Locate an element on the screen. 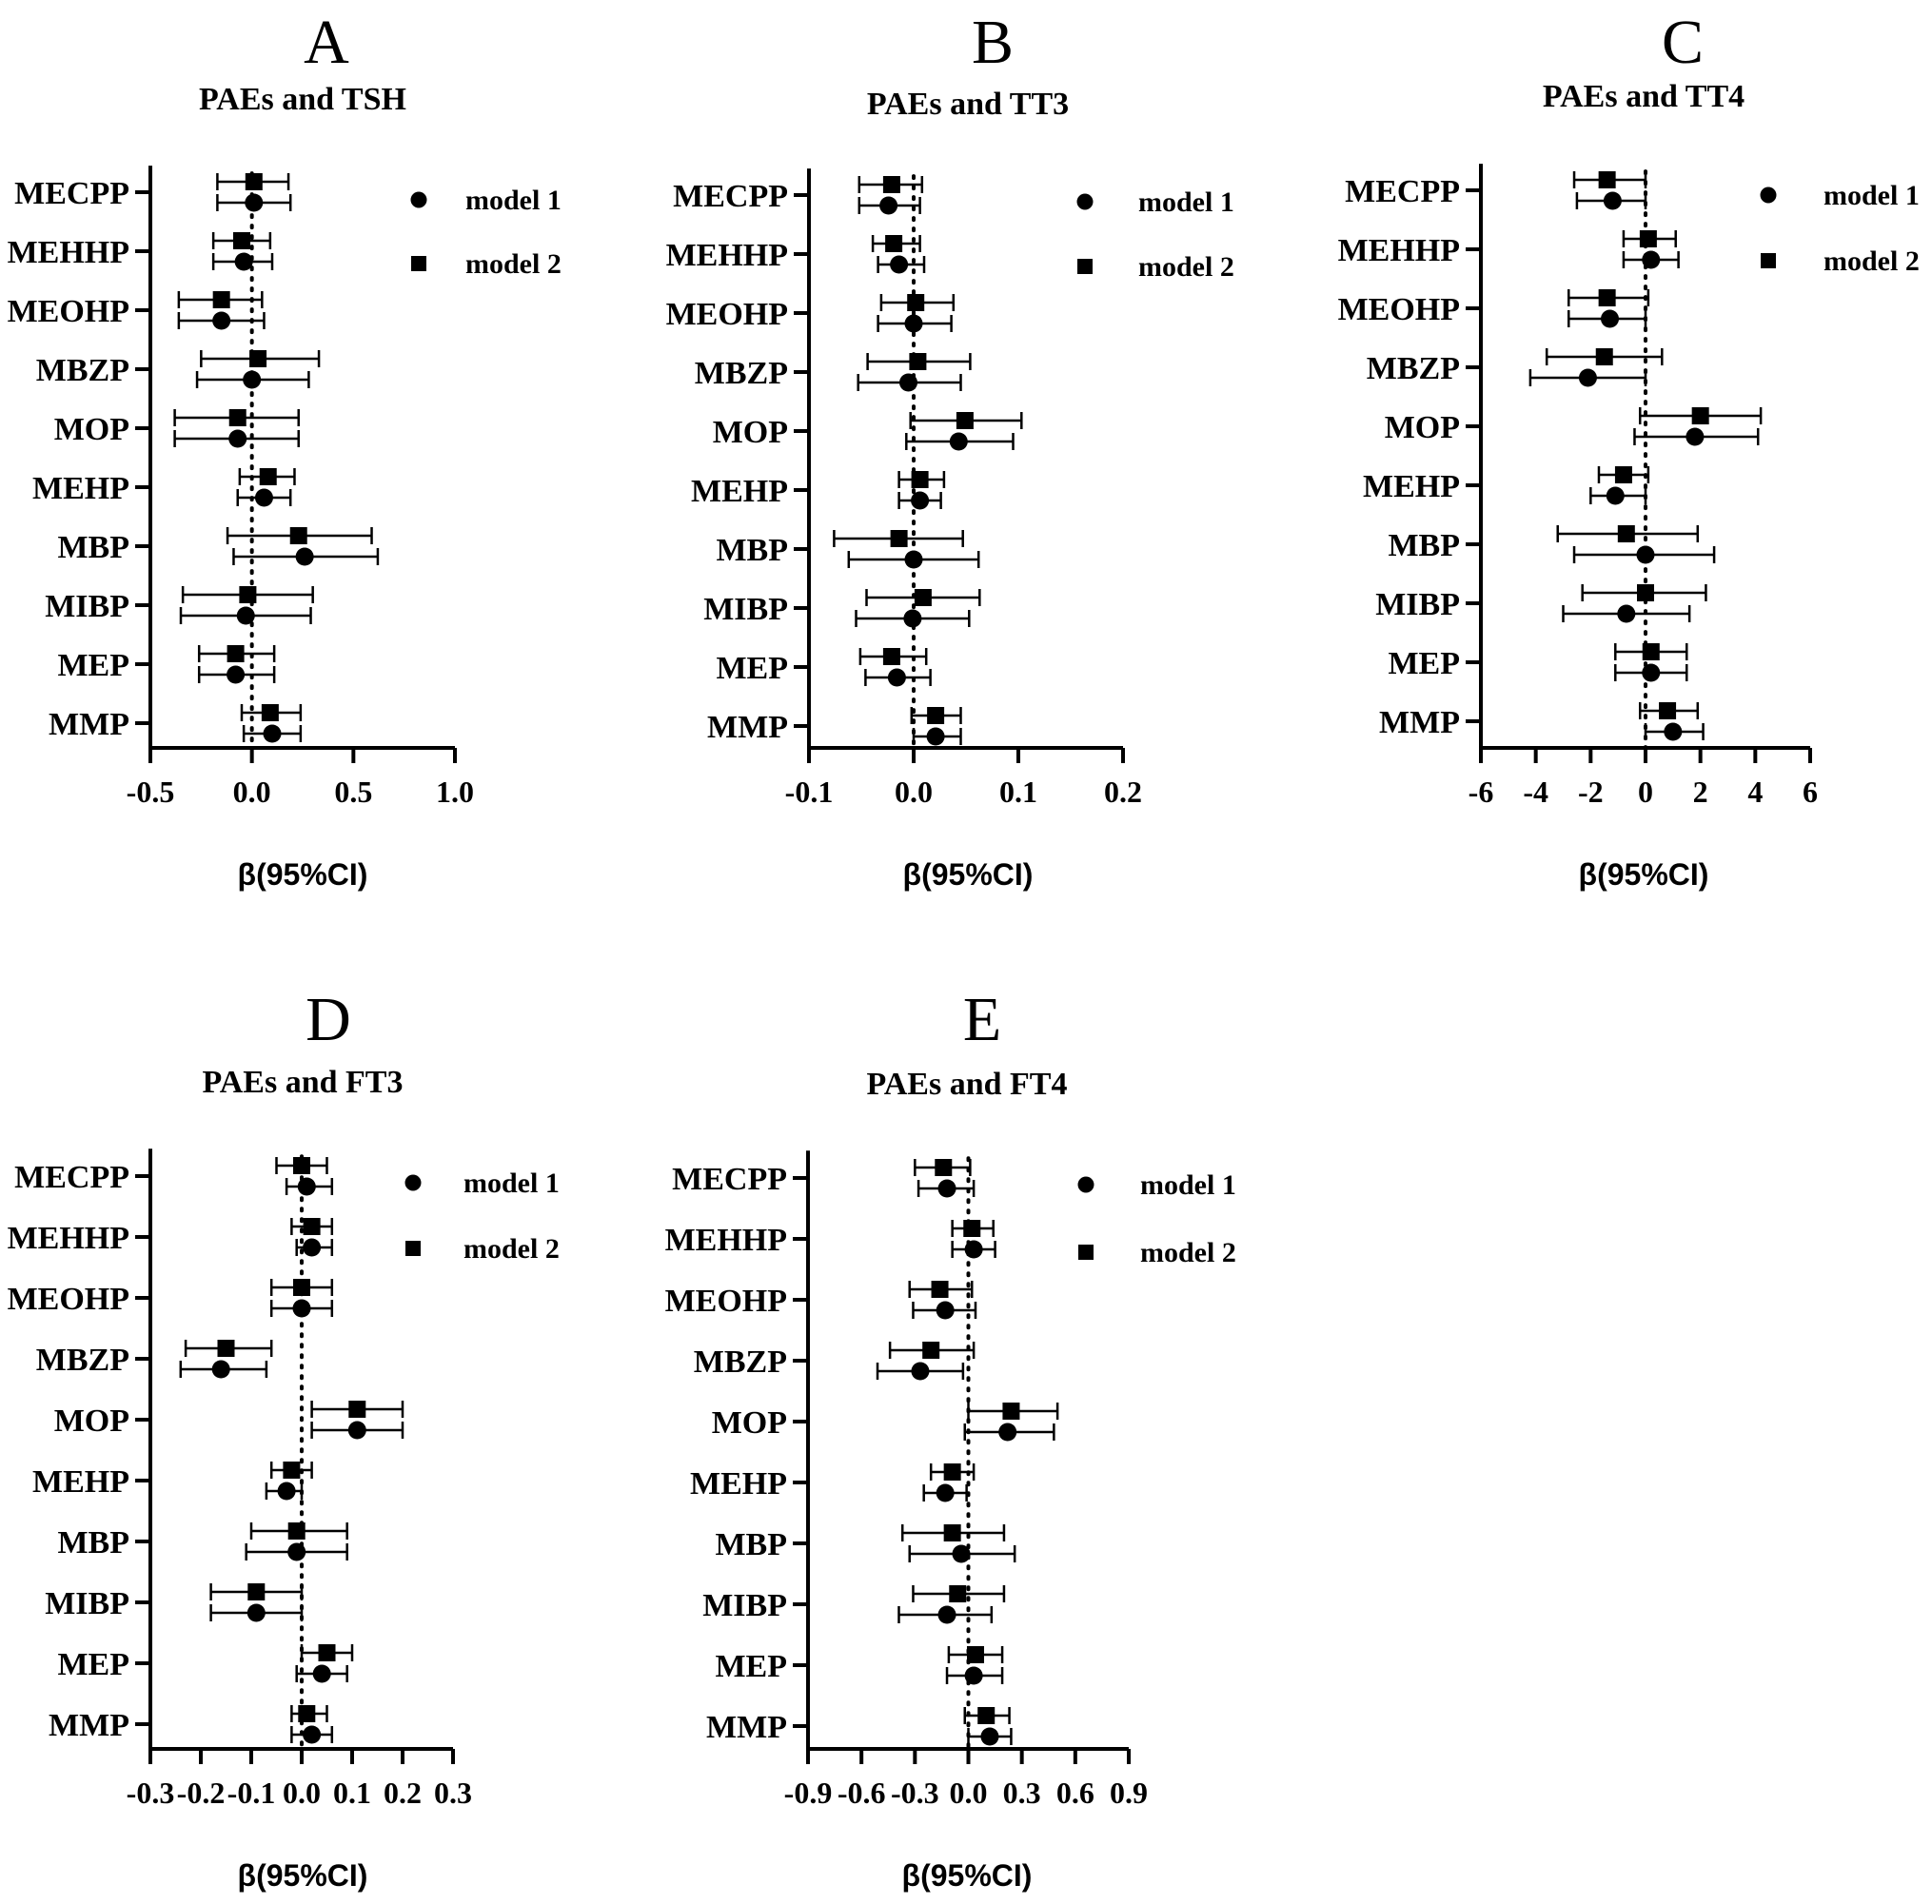  x-tick-label: 1.0 is located at coordinates (455, 792).